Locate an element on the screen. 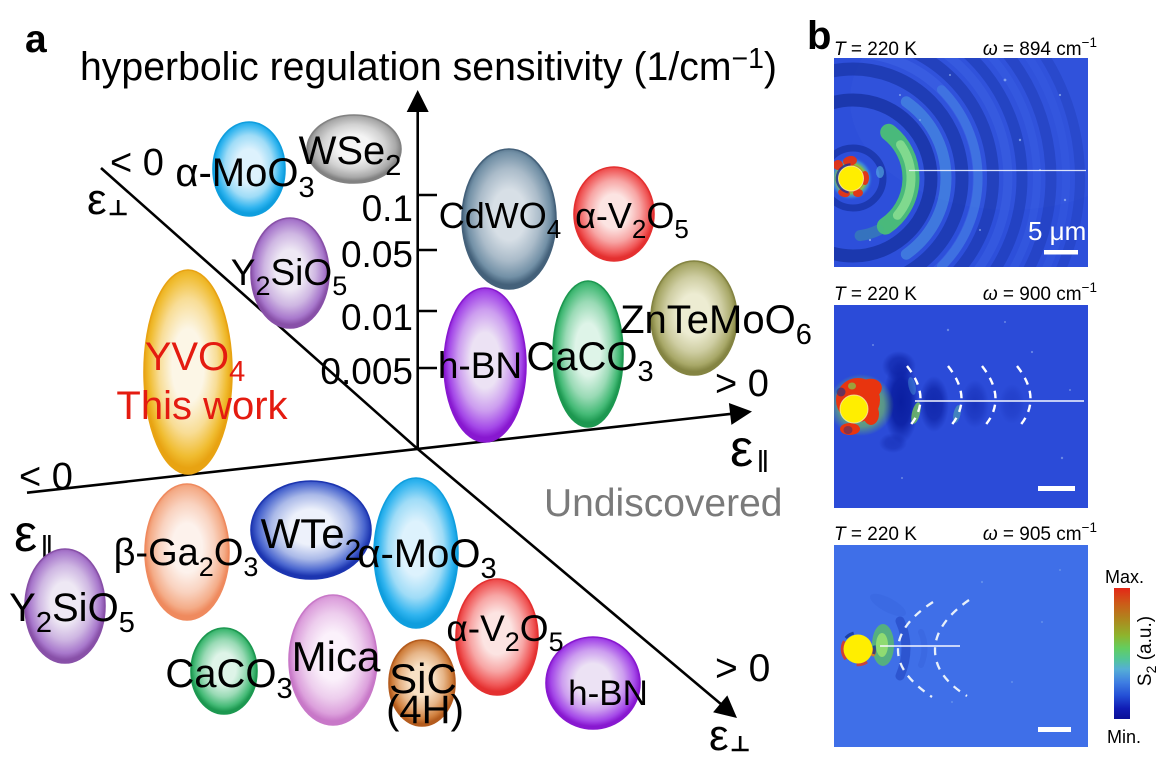 The image size is (1160, 776). svg-text: ω = 900 cm−1 is located at coordinates (1040, 292).